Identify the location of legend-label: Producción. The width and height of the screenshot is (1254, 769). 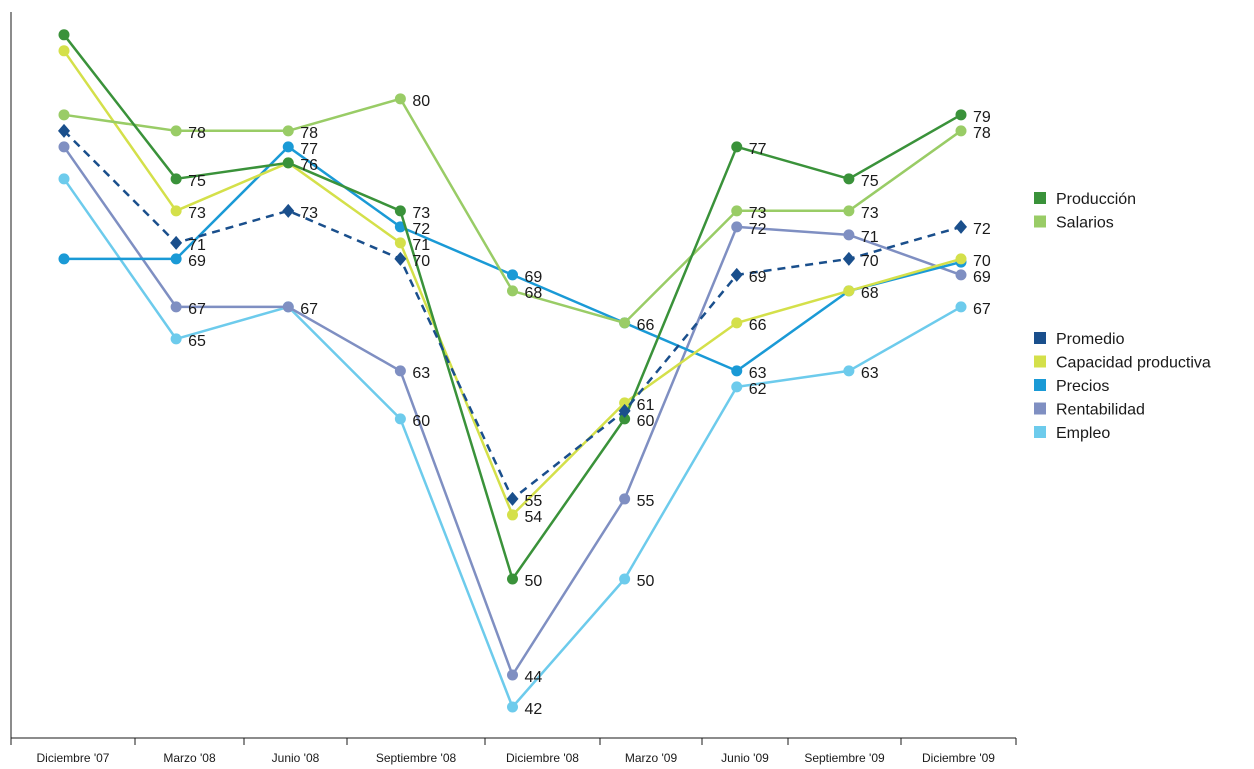
(1096, 199).